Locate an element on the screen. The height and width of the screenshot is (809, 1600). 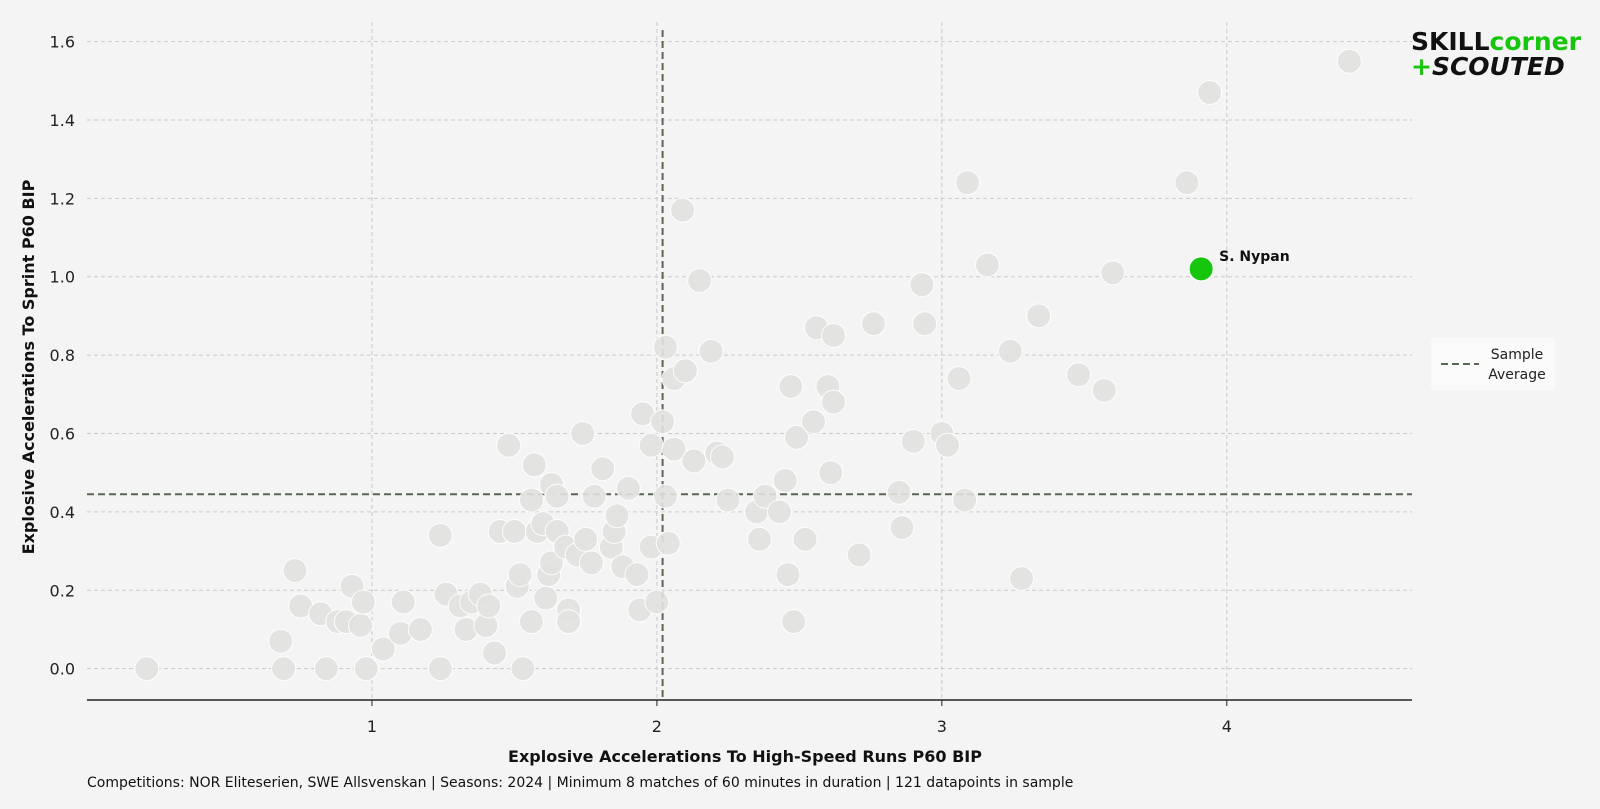
highlight-label: S. Nypan is located at coordinates (1254, 257).